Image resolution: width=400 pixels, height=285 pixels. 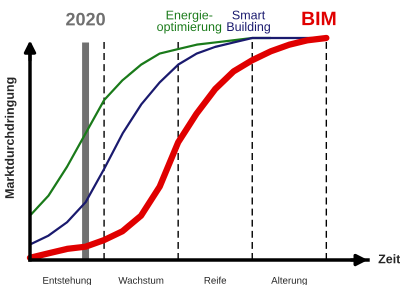 I want to click on series-label: Energie- optimierung, so click(x=189, y=22).